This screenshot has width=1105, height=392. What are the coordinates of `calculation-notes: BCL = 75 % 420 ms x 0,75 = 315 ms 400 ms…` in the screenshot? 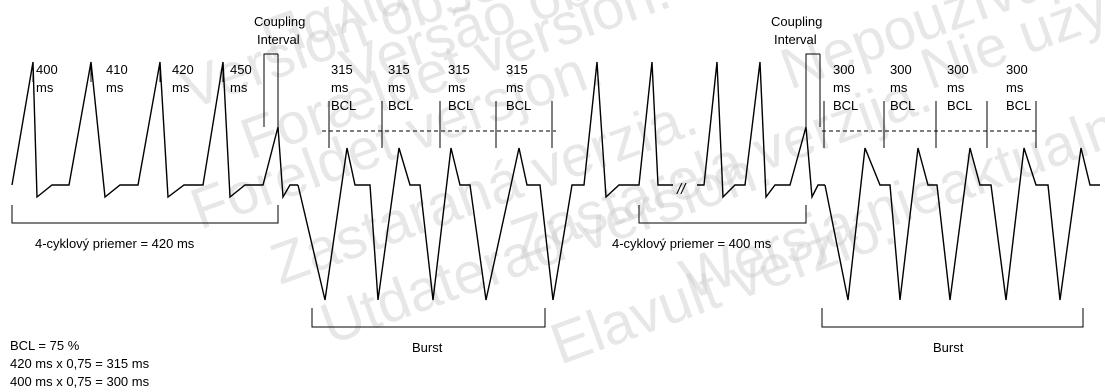 It's located at (80, 363).